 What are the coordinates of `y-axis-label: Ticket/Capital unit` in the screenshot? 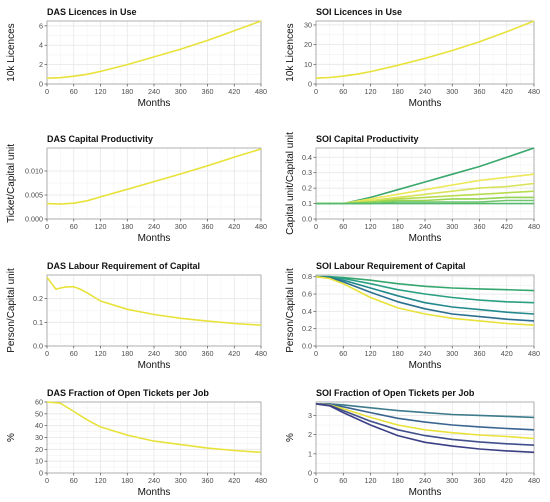 It's located at (11, 183).